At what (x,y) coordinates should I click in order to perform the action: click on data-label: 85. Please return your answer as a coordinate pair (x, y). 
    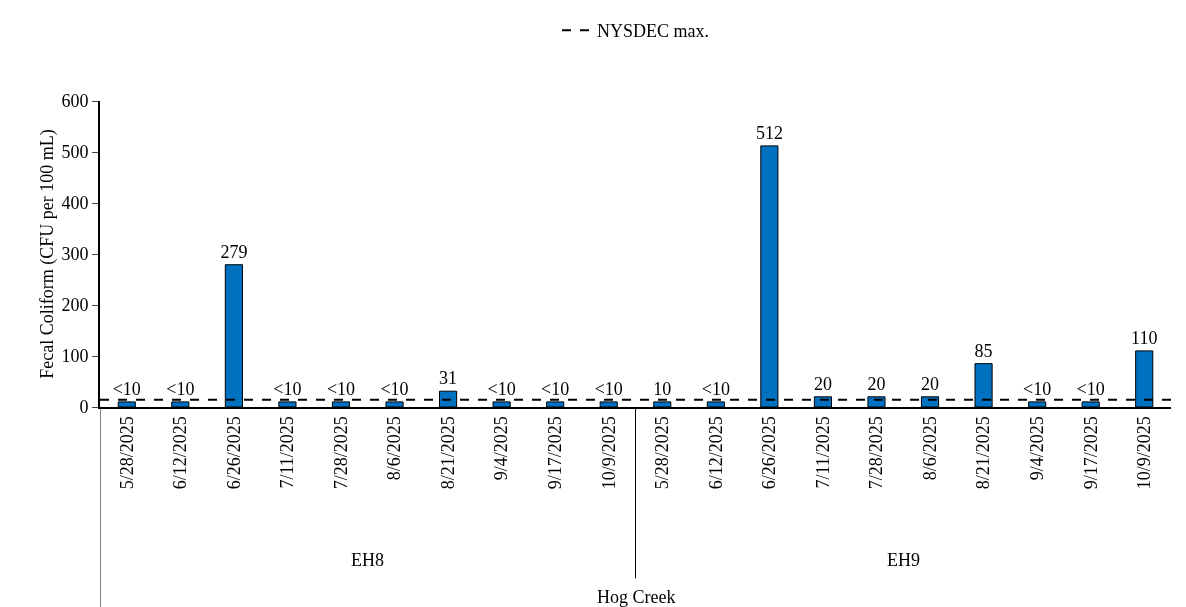
    Looking at the image, I should click on (983, 350).